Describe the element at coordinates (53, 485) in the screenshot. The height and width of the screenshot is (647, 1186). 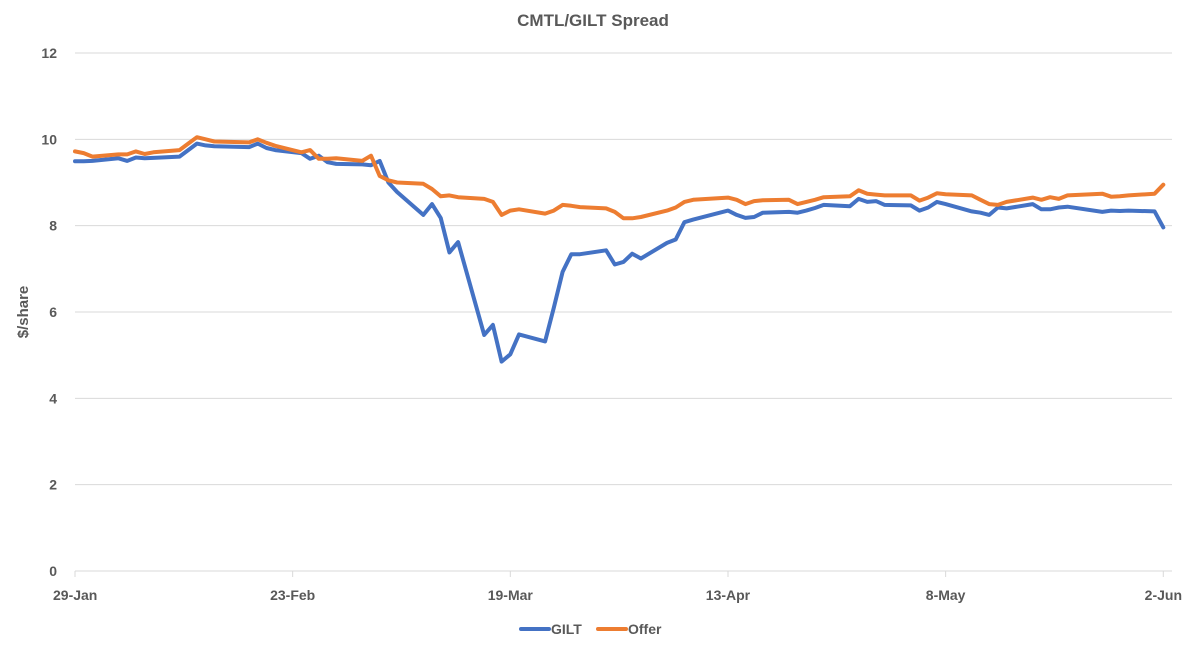
I see `y-tick-label: 2` at that location.